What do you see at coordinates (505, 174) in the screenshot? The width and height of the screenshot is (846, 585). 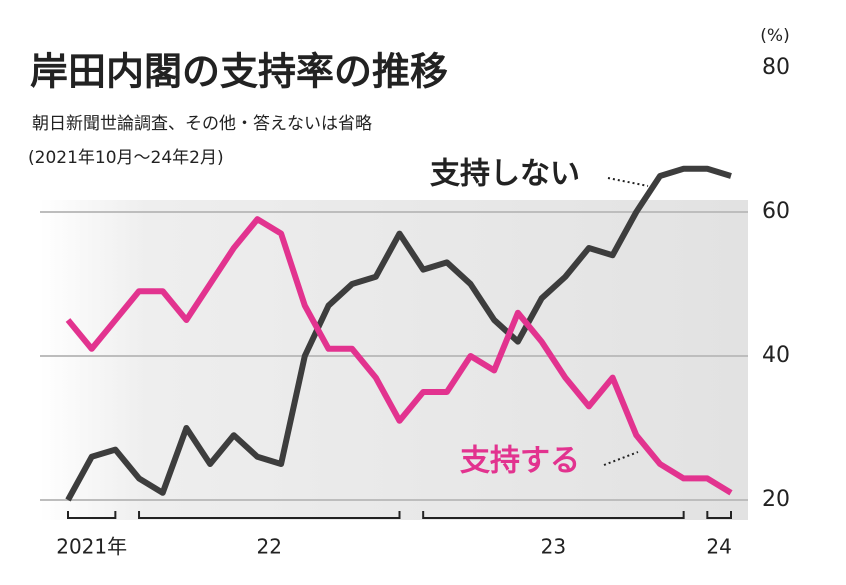 I see `legend-label: 支持しない` at bounding box center [505, 174].